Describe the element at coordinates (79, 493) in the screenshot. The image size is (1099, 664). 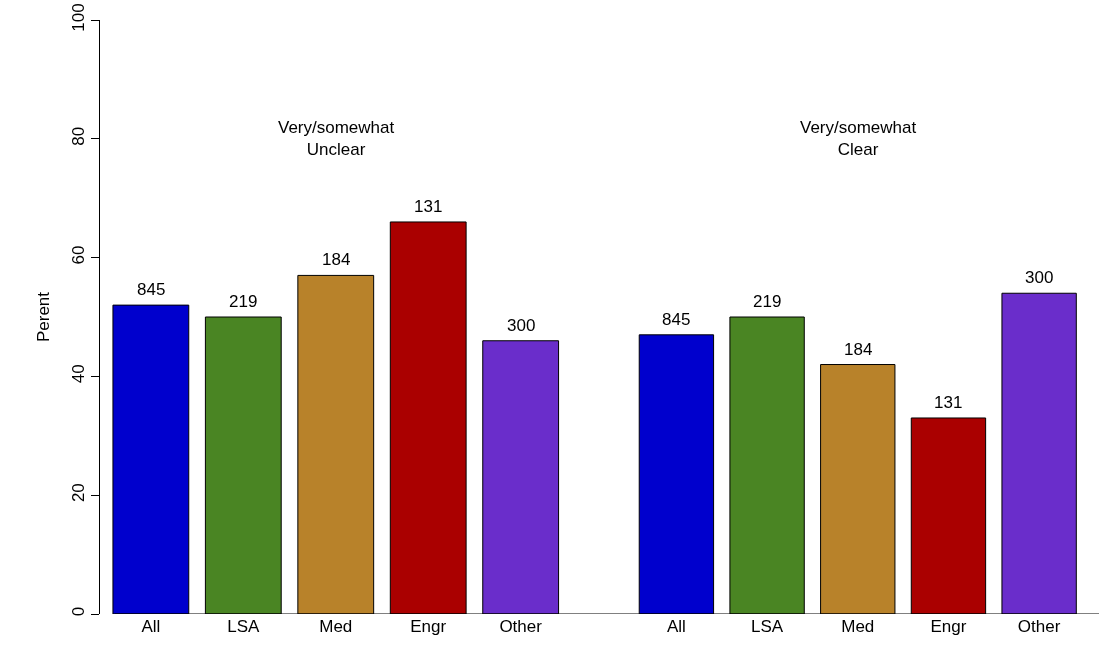
I see `y-tick-label: 20` at that location.